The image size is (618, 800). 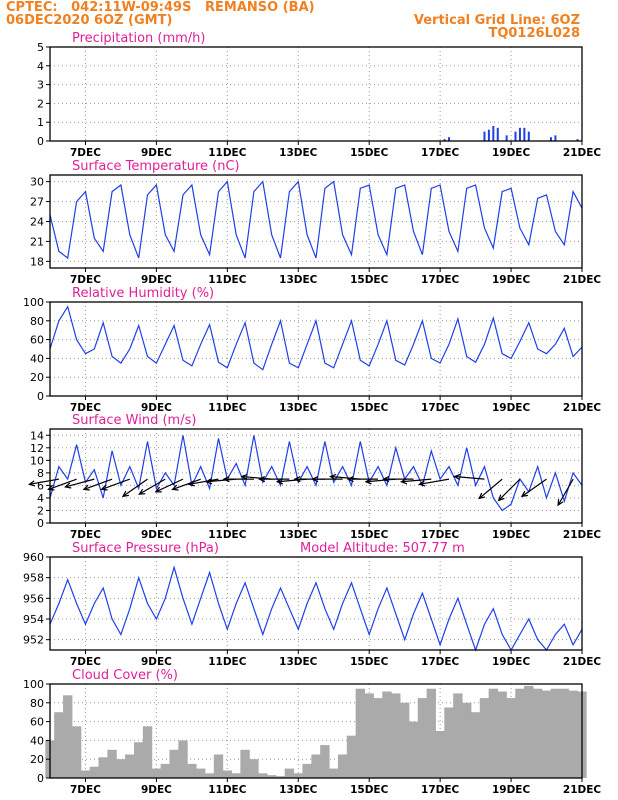 What do you see at coordinates (40, 103) in the screenshot?
I see `y-tick-label: 2` at bounding box center [40, 103].